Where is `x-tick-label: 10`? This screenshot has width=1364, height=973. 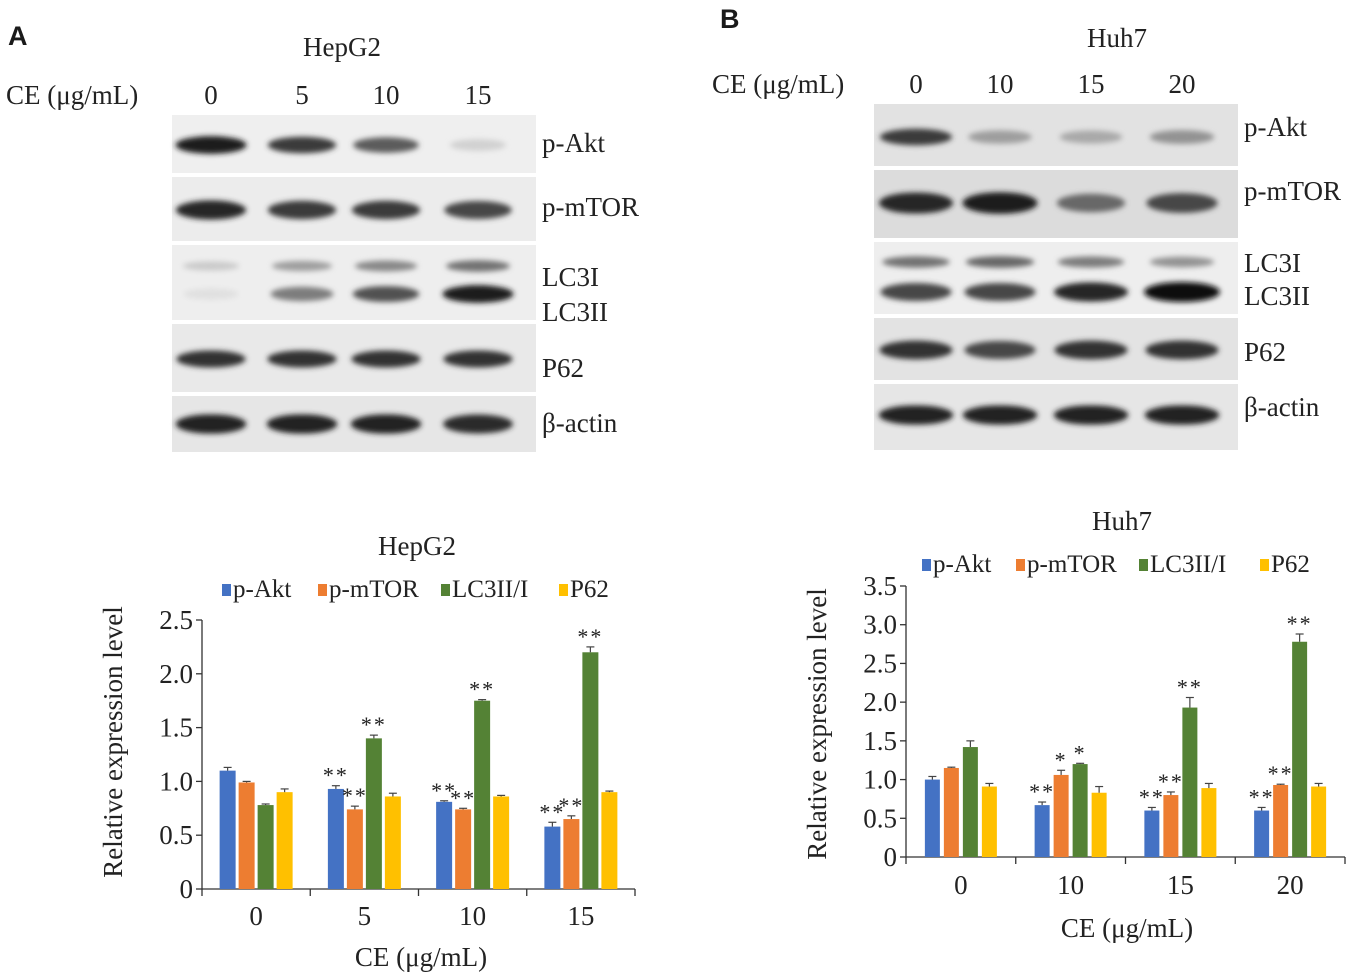
x-tick-label: 10 is located at coordinates (1070, 885).